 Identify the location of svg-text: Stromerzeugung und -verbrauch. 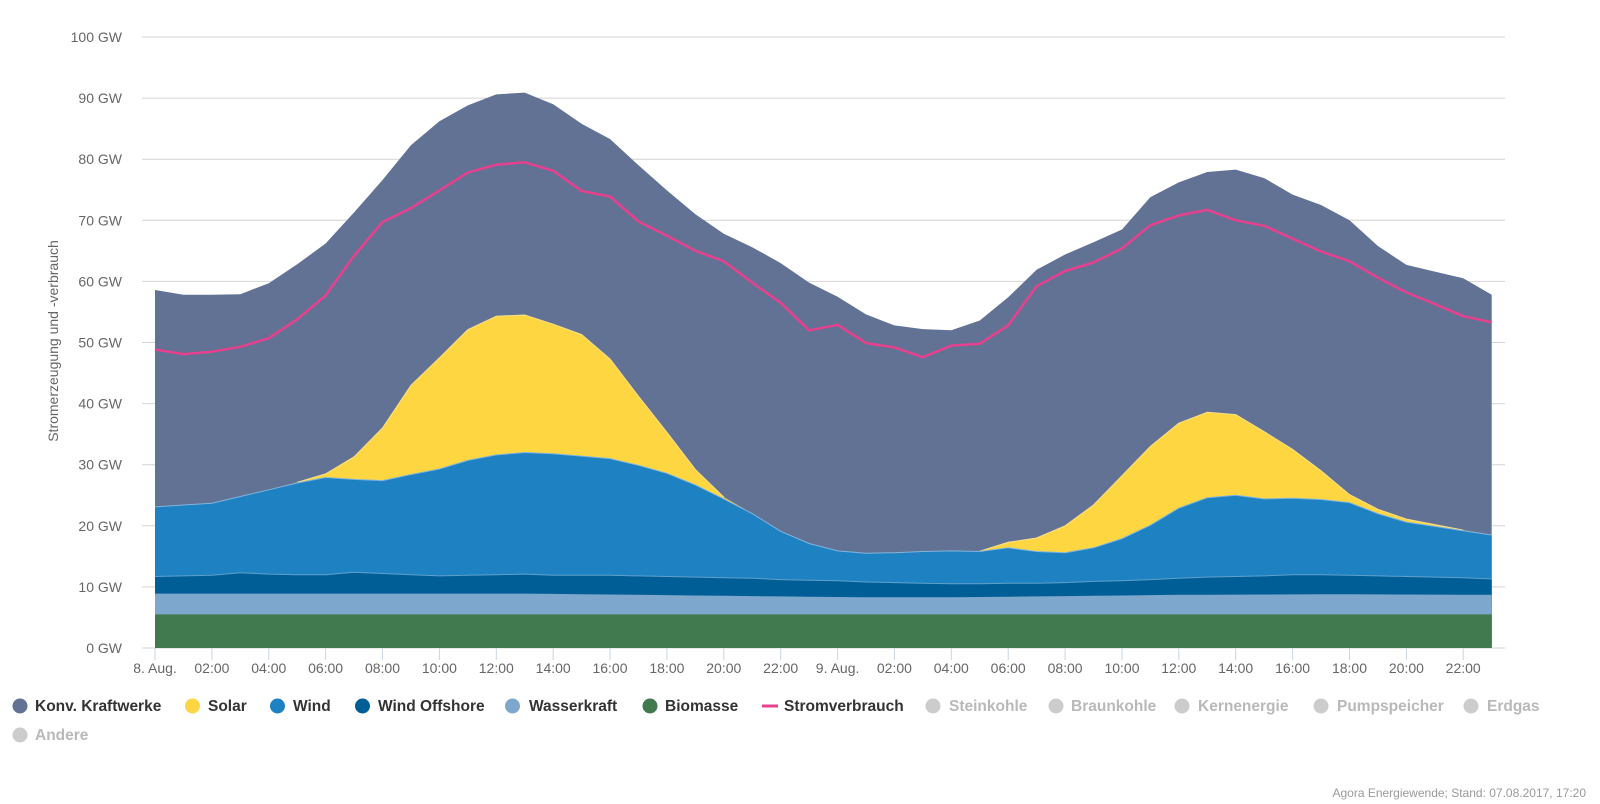
(53, 341).